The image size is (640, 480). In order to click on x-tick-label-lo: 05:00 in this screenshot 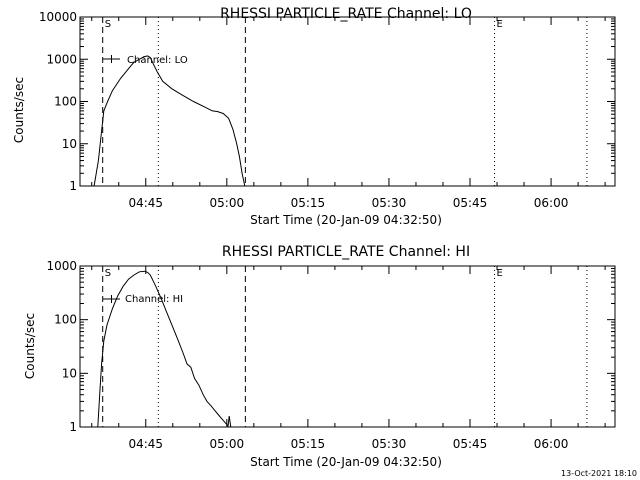, I will do `click(227, 203)`.